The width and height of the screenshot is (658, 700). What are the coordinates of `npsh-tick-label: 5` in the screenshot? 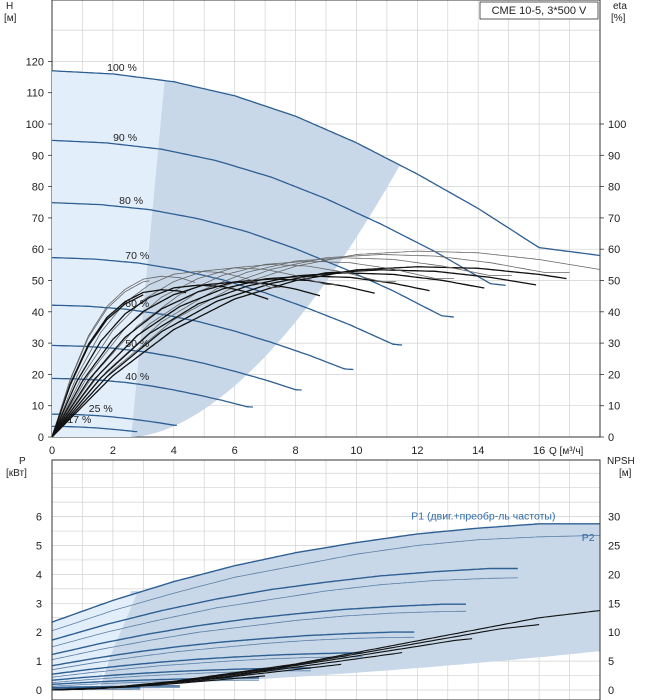 It's located at (611, 662).